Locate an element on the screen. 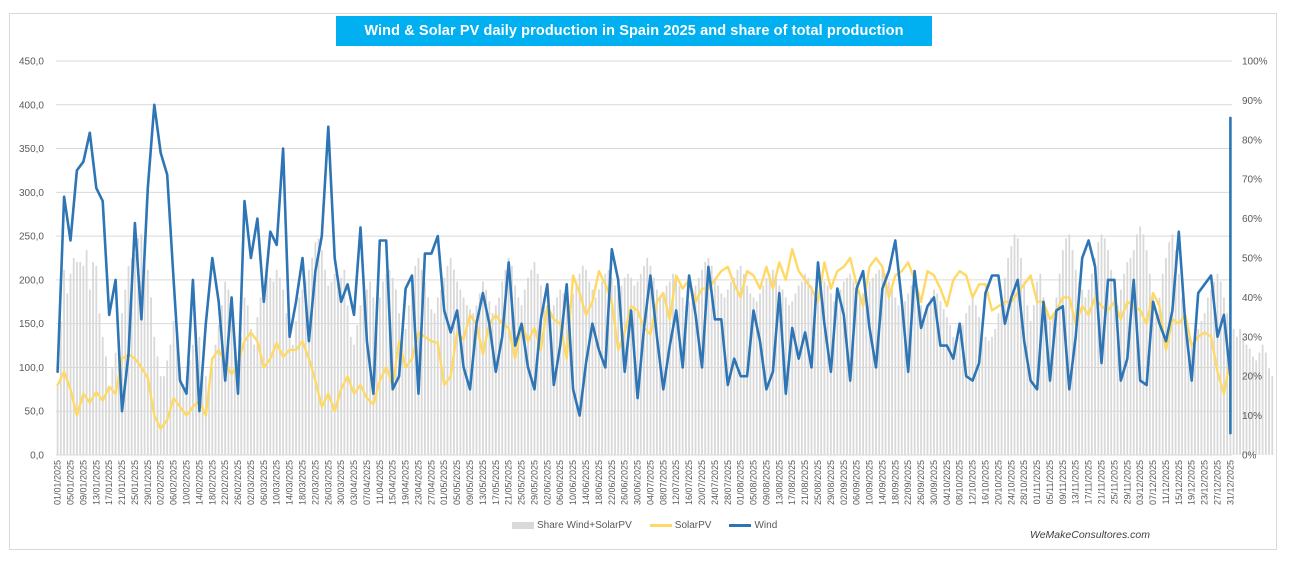 The height and width of the screenshot is (563, 1294). x-tick-label: 25/05/2025 is located at coordinates (522, 482).